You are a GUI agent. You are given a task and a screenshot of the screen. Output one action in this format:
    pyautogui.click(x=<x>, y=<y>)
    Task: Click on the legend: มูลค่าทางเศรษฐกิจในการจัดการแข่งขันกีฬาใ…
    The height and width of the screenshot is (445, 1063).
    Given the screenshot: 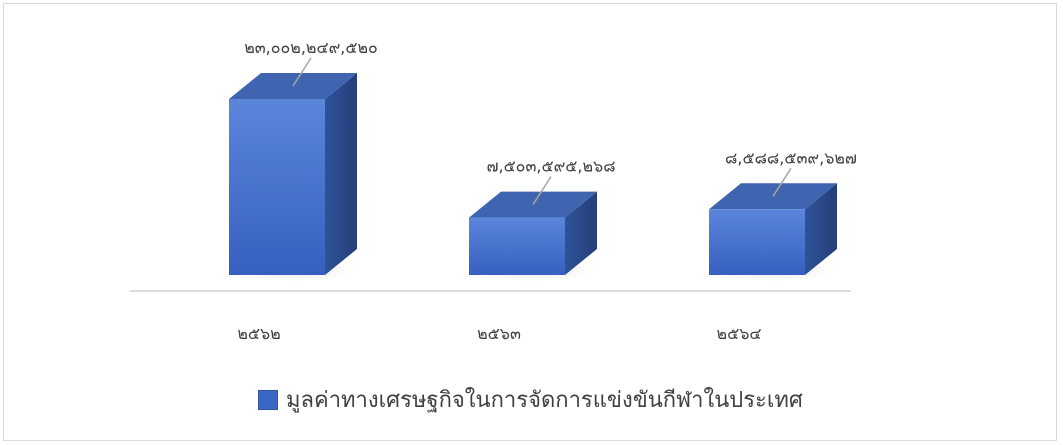 What is the action you would take?
    pyautogui.click(x=530, y=399)
    